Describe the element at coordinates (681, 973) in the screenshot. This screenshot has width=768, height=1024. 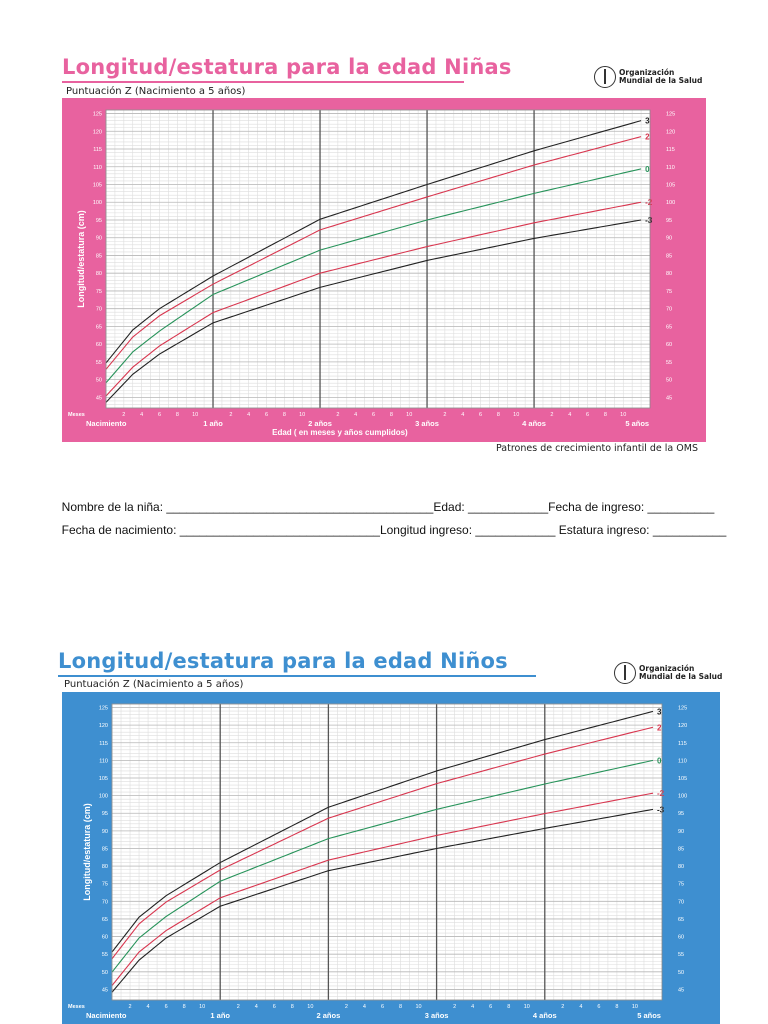
I see `y-tick-label-right: 50` at that location.